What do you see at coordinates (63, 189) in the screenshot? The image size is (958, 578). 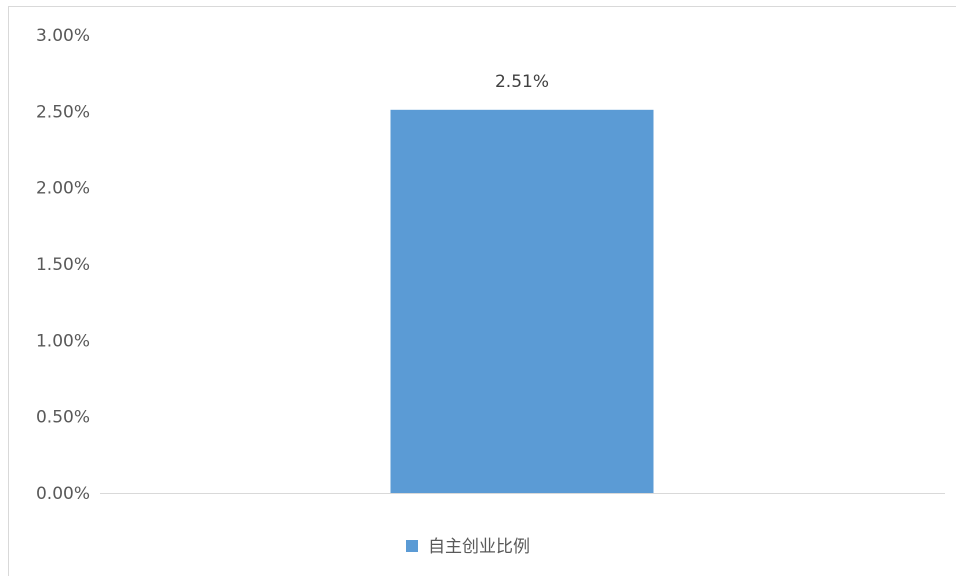 I see `y-tick-label: 2.00%` at bounding box center [63, 189].